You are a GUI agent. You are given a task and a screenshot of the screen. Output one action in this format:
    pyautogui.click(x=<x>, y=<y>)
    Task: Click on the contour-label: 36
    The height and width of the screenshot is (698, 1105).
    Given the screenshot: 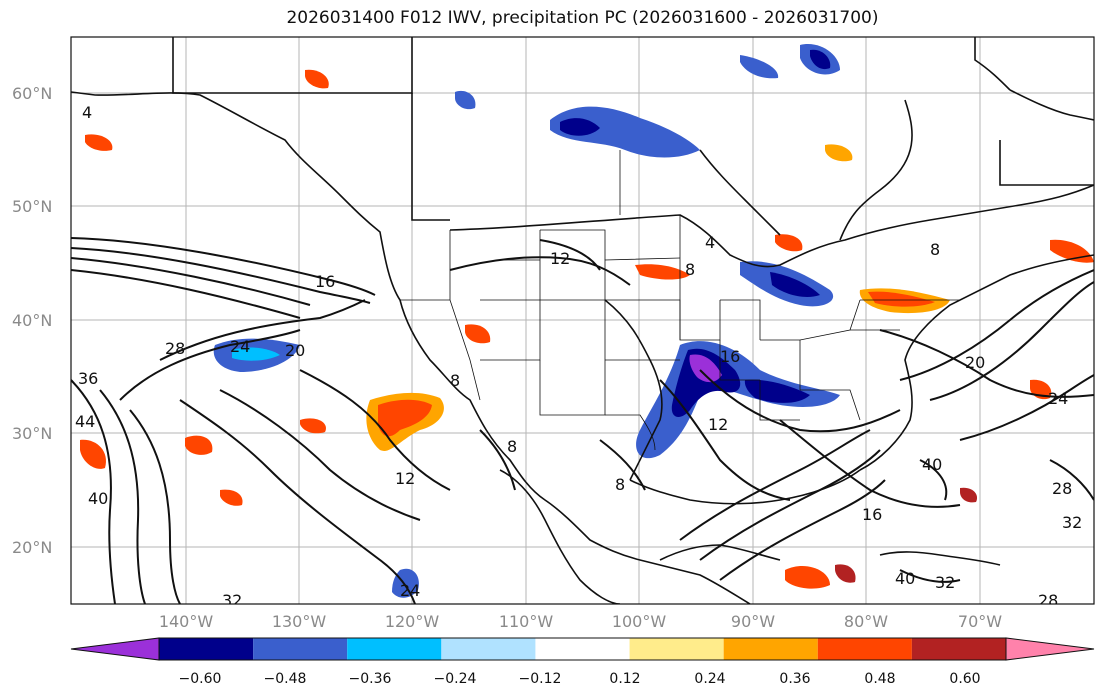 What is the action you would take?
    pyautogui.click(x=88, y=378)
    